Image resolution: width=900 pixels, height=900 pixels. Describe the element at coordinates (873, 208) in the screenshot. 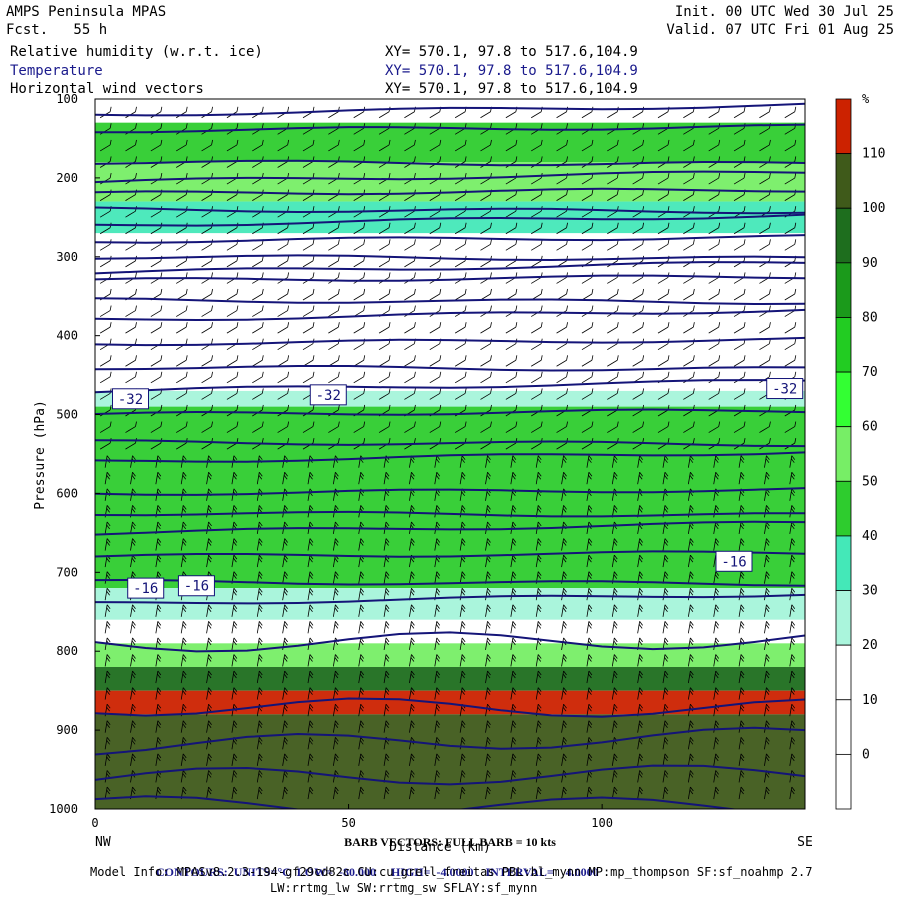

I see `colorbar-level-label: 100` at that location.